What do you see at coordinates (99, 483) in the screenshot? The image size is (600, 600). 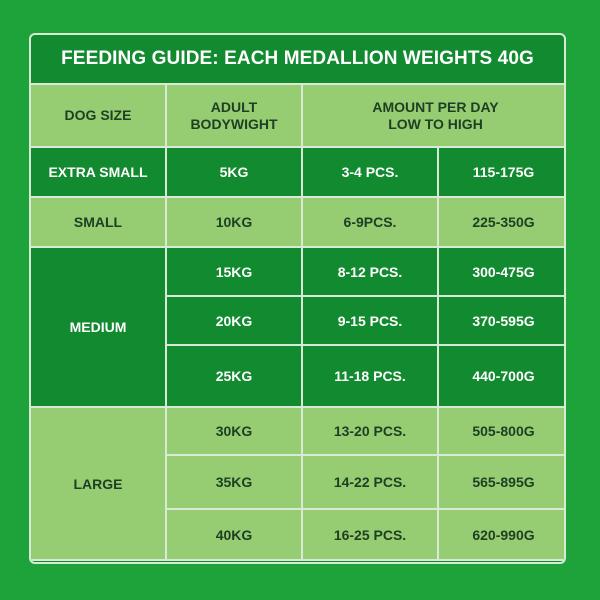 I see `dog-size-cell: LARGE` at bounding box center [99, 483].